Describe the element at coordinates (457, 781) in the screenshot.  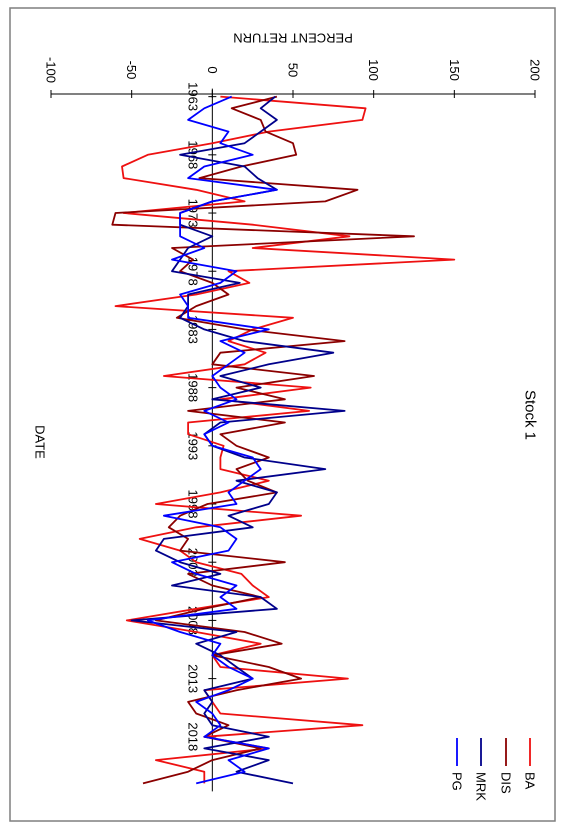
I see `legend-label-pg: PG` at that location.